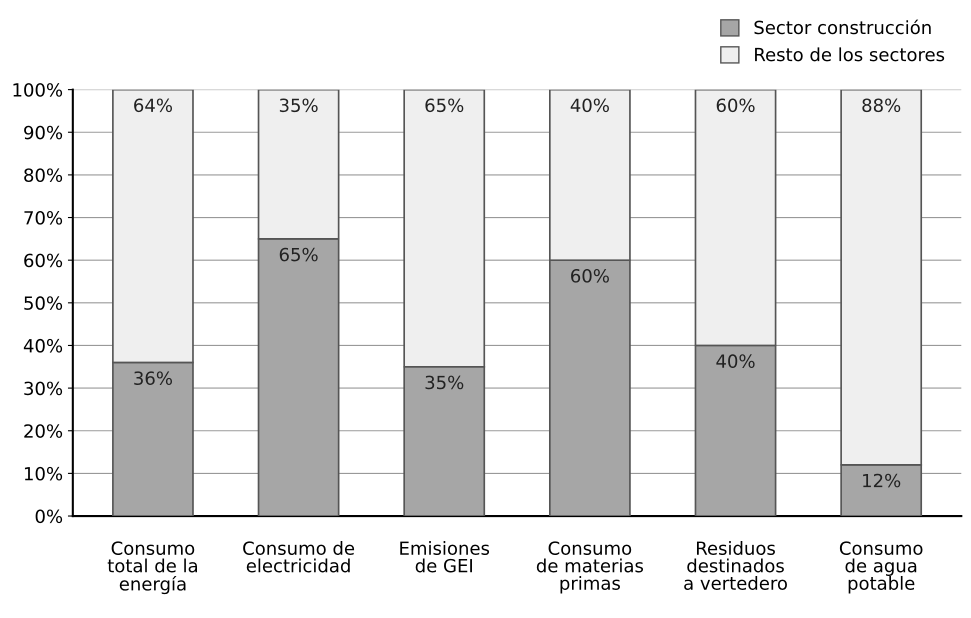 This screenshot has width=971, height=618. Describe the element at coordinates (43, 303) in the screenshot. I see `y-tick-label: 50%` at that location.